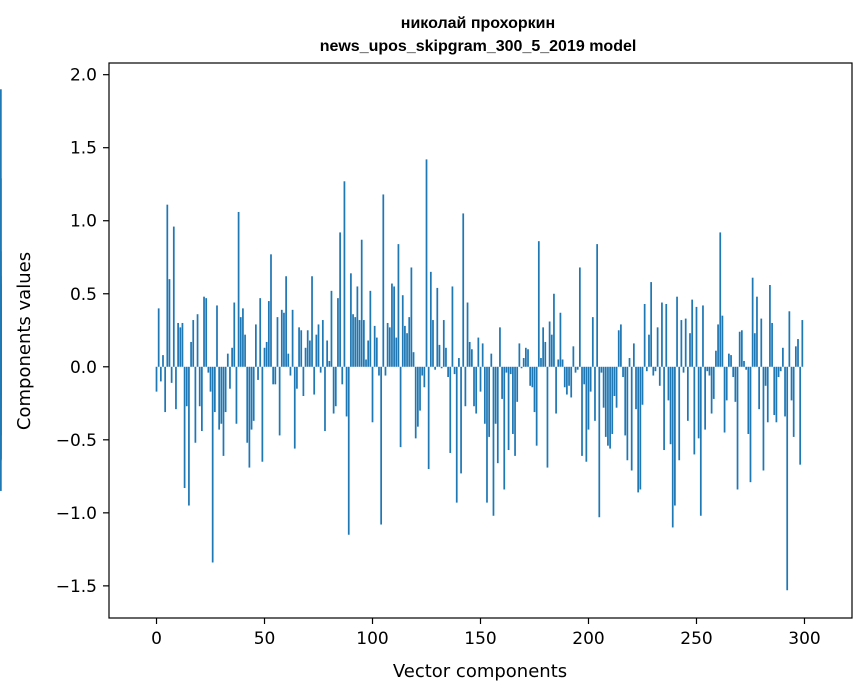 The height and width of the screenshot is (696, 867). I want to click on chart-subtitle: news_upos_skipgram_300_5_2019 model, so click(478, 46).